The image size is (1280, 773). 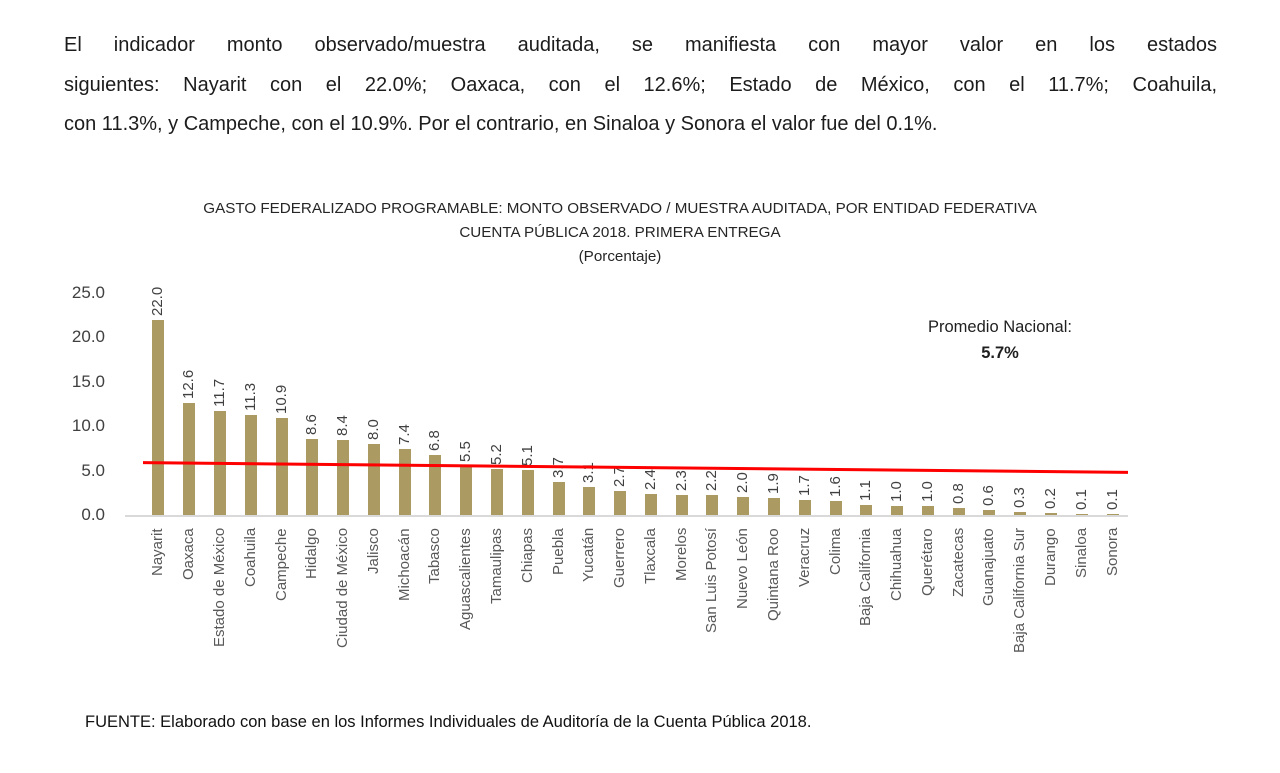 What do you see at coordinates (958, 563) in the screenshot?
I see `x-axis-label: Zacatecas` at bounding box center [958, 563].